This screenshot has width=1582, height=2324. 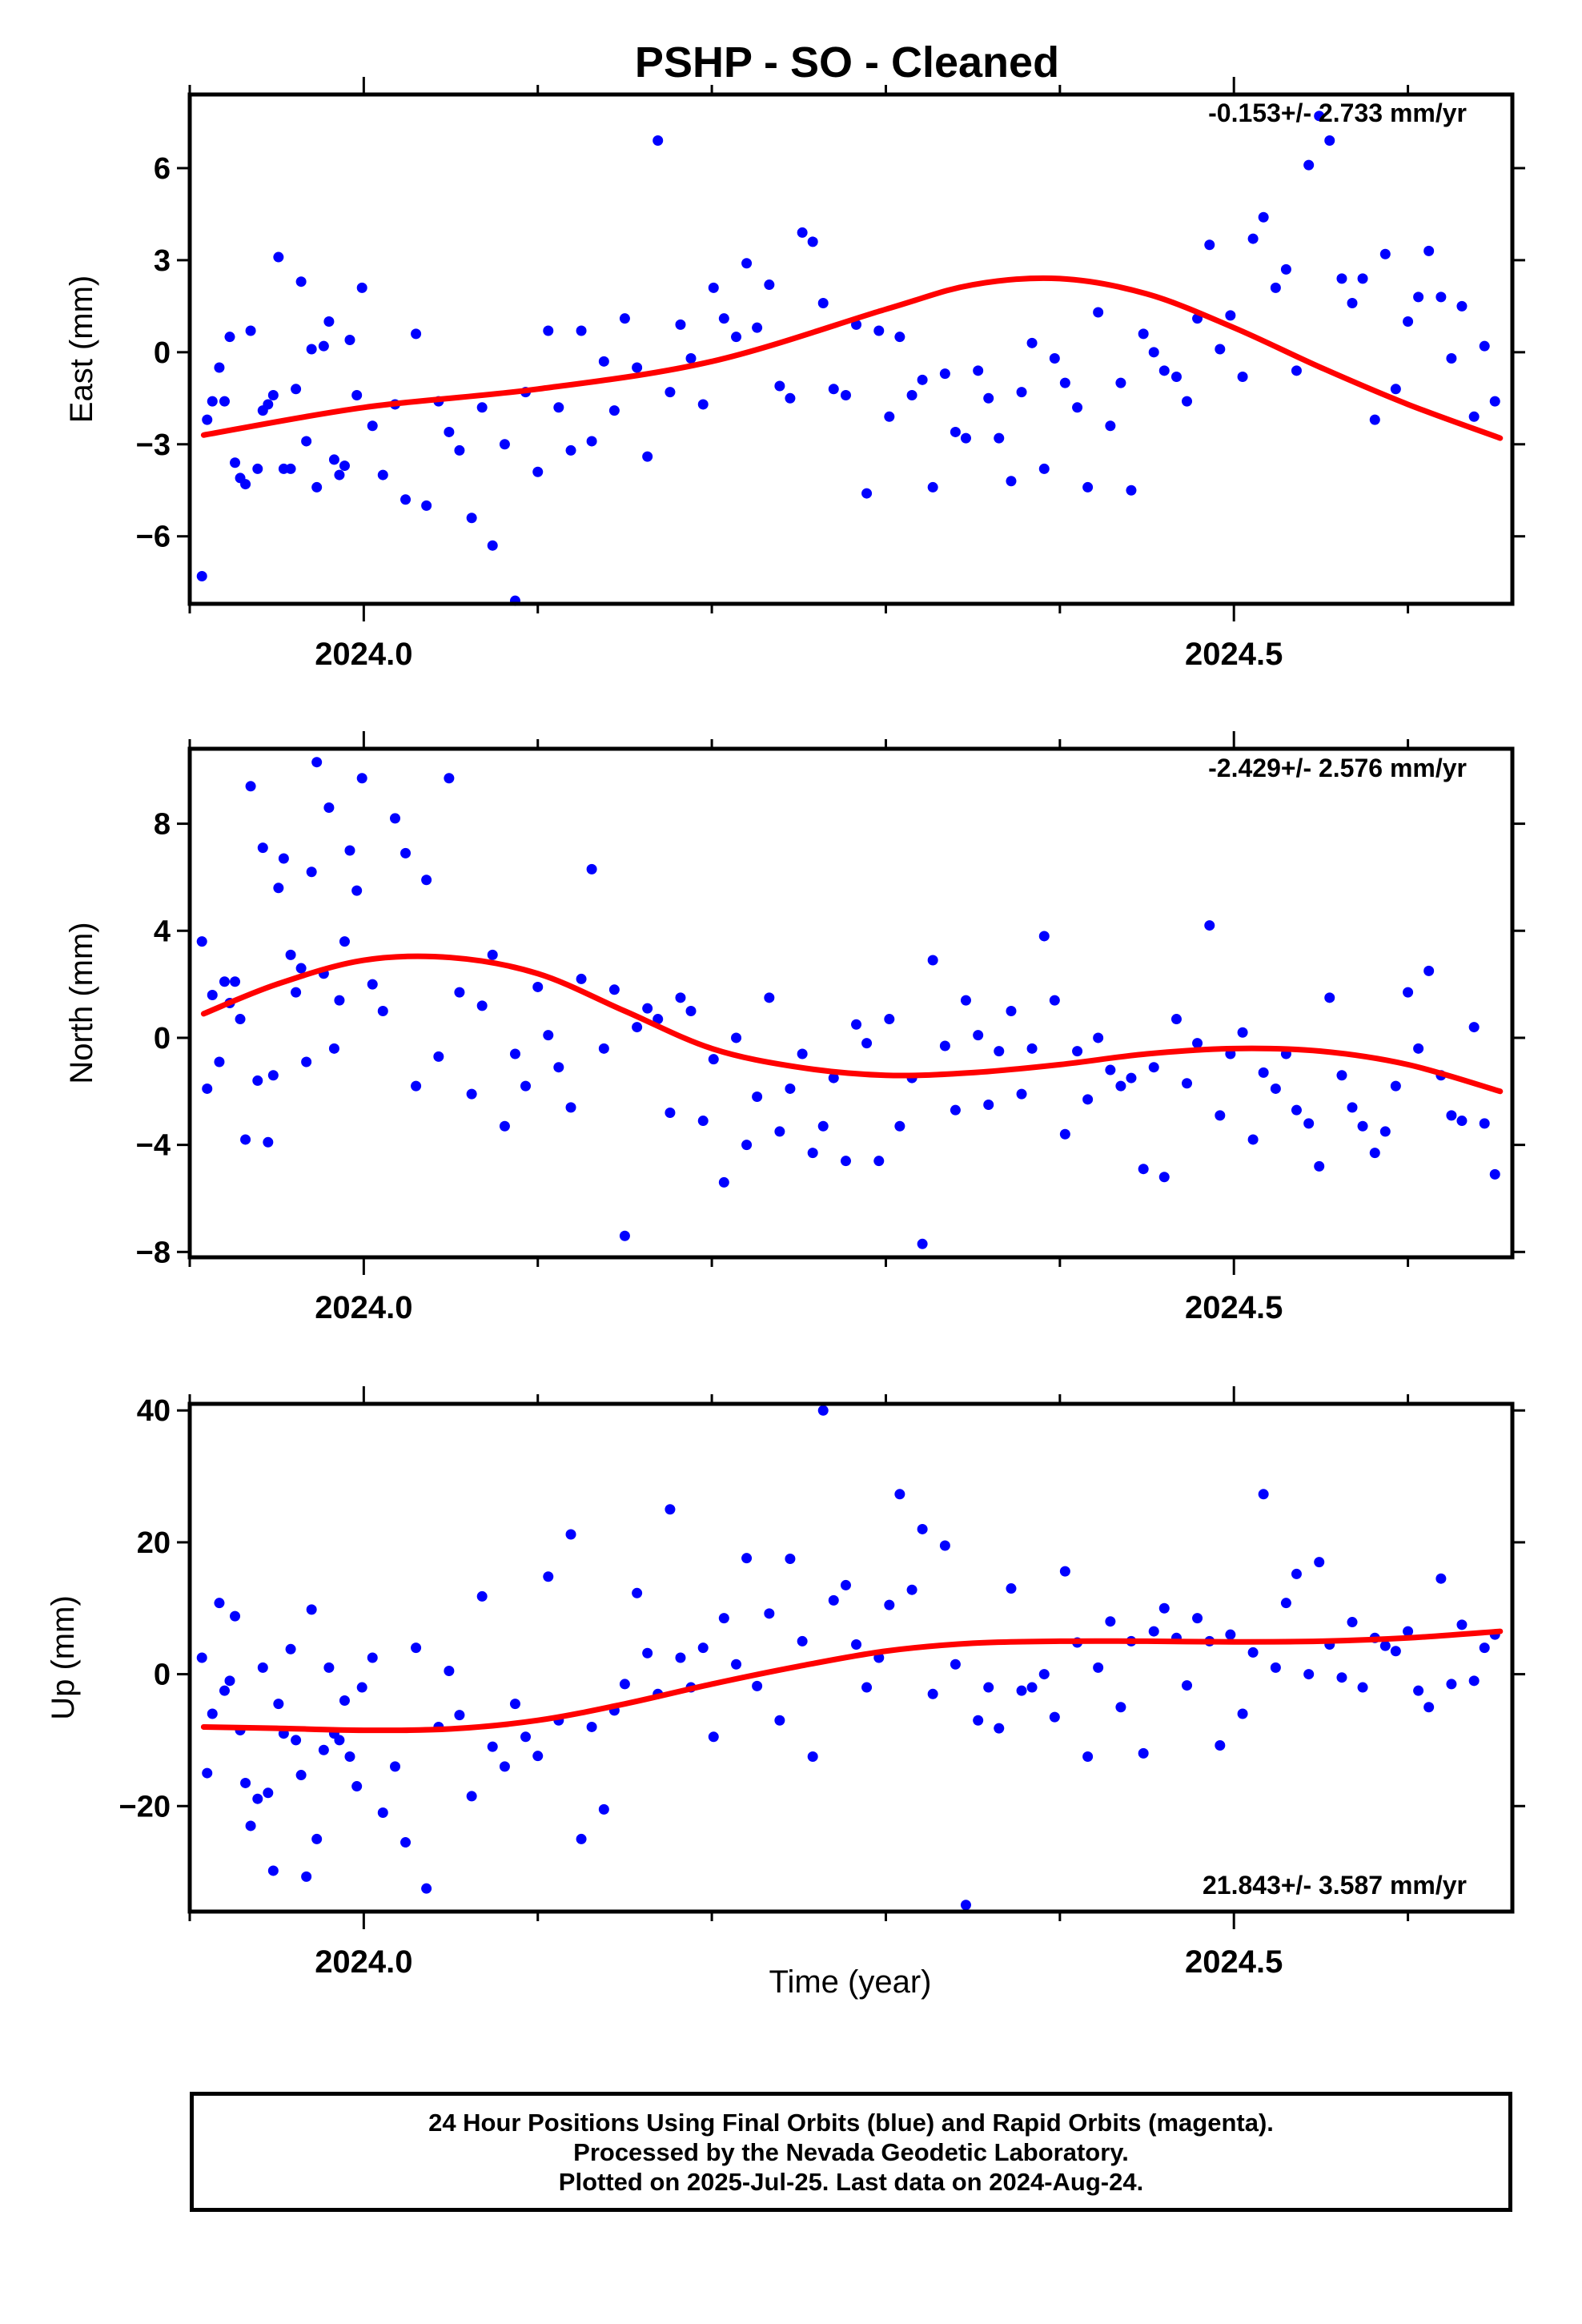 I want to click on north-rate-label: -2.429+/- 2.576 mm/yr, so click(x=1337, y=768).